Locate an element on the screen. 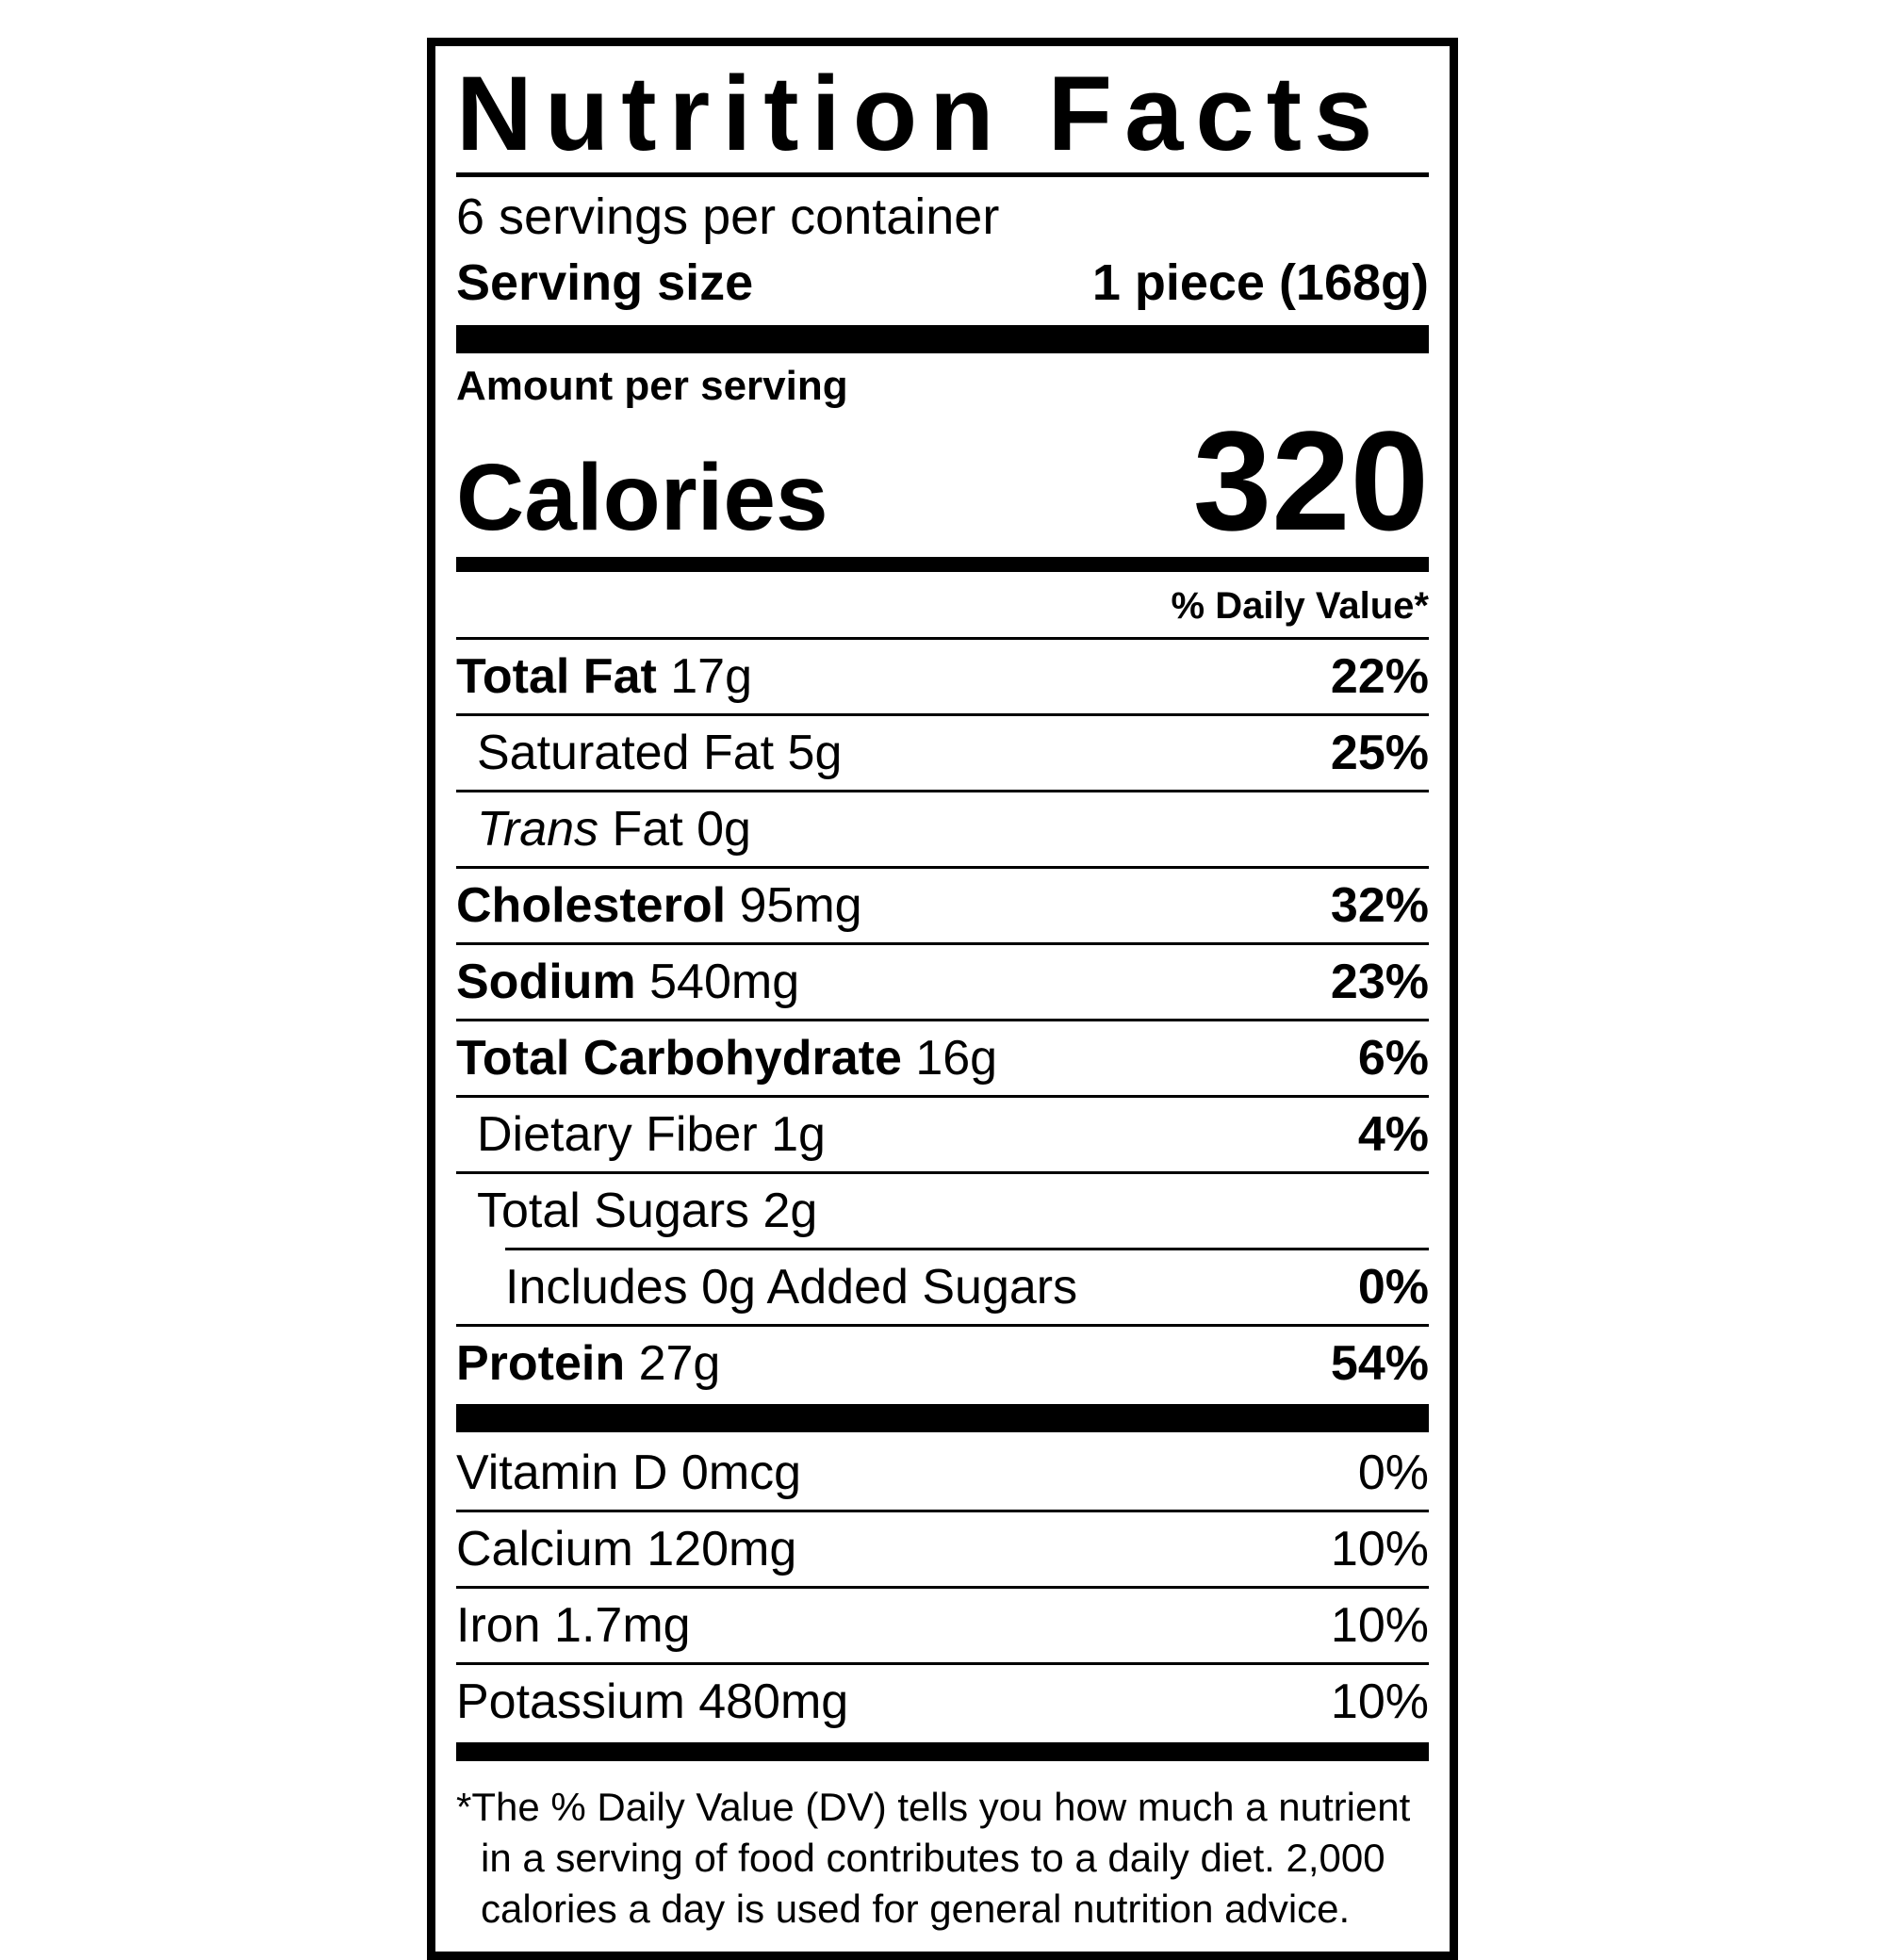  micronutrient-name: Calcium 120mg is located at coordinates (626, 1549).